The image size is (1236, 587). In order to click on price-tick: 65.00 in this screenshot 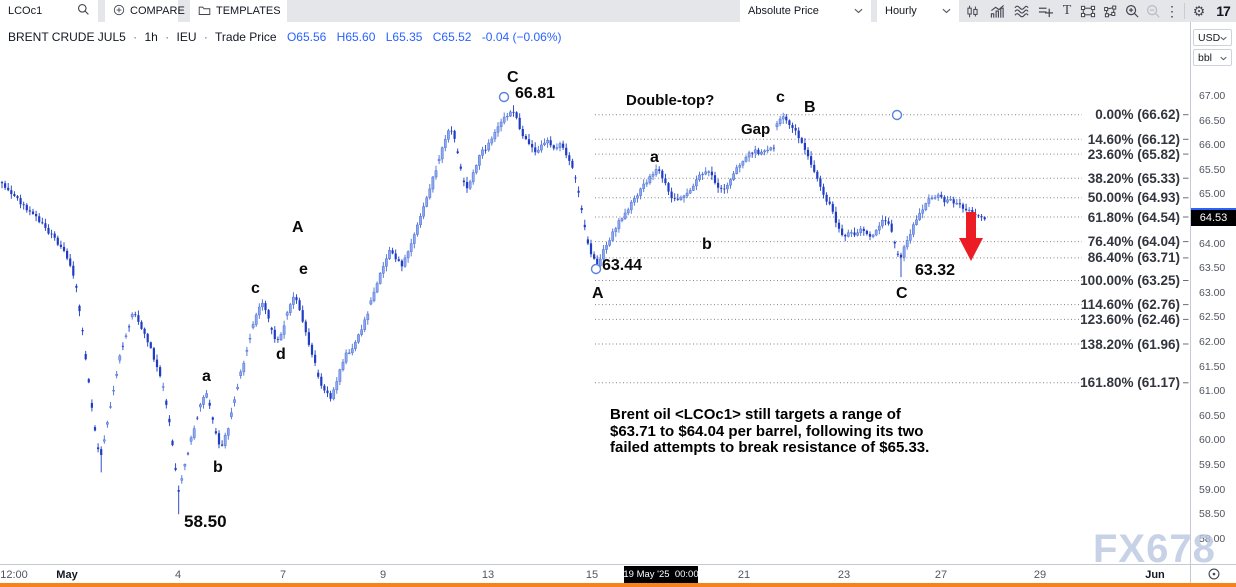, I will do `click(1212, 194)`.